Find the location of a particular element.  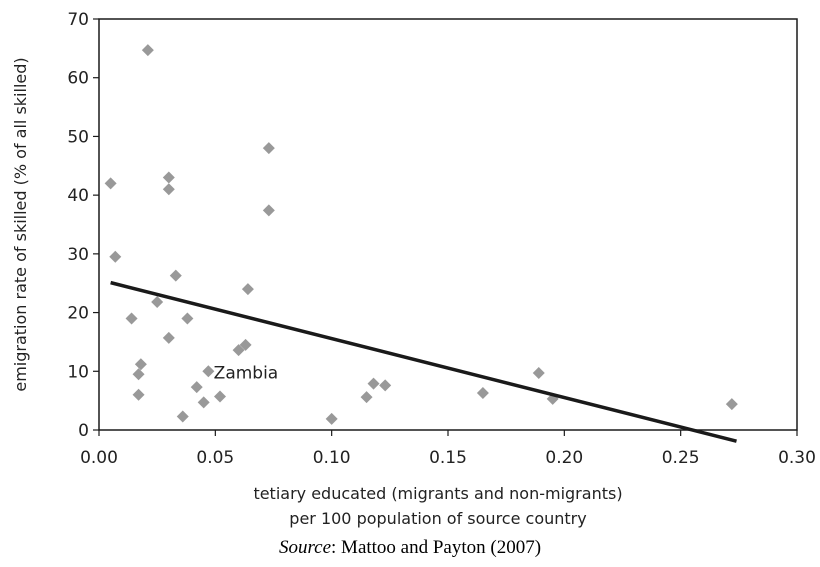

y-axis-ticks: 0 10 20 30 40 50 60 70 is located at coordinates (83, 225).